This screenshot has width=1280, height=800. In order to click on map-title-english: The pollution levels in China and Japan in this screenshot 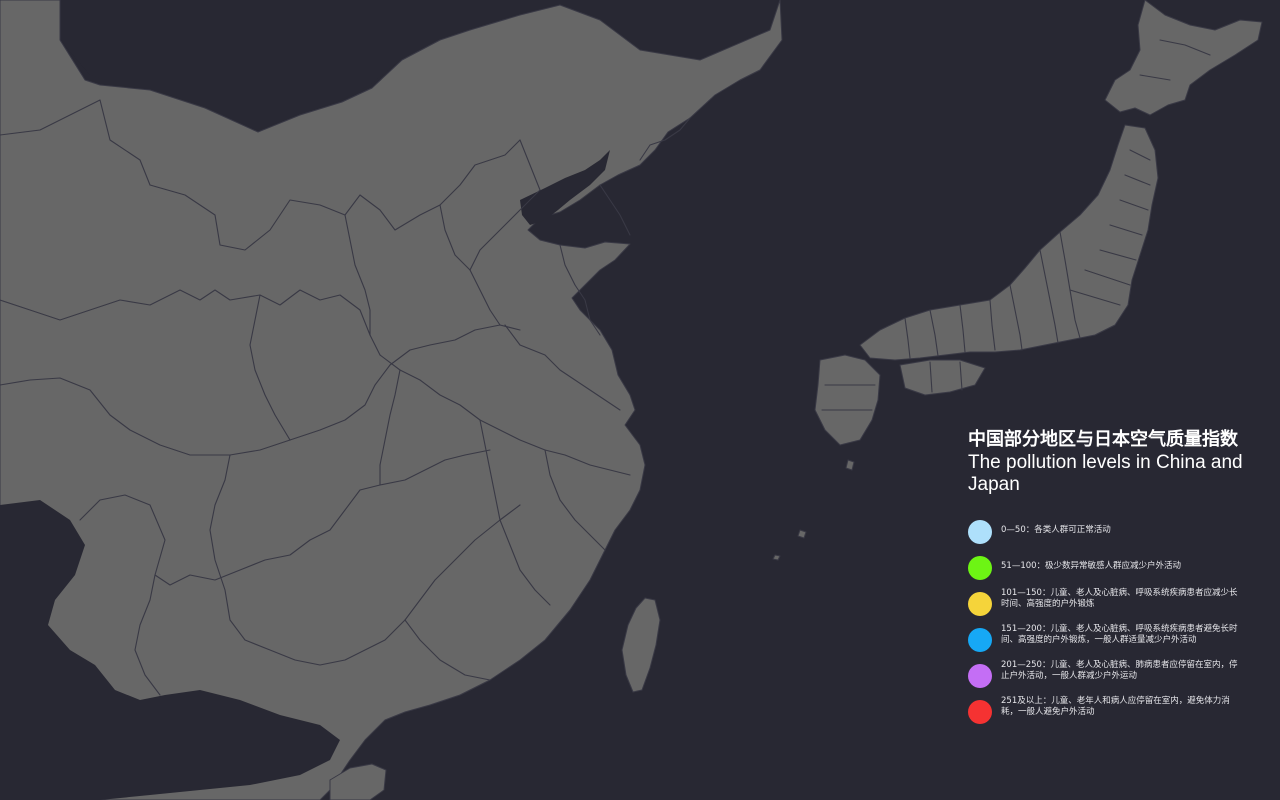, I will do `click(1105, 473)`.